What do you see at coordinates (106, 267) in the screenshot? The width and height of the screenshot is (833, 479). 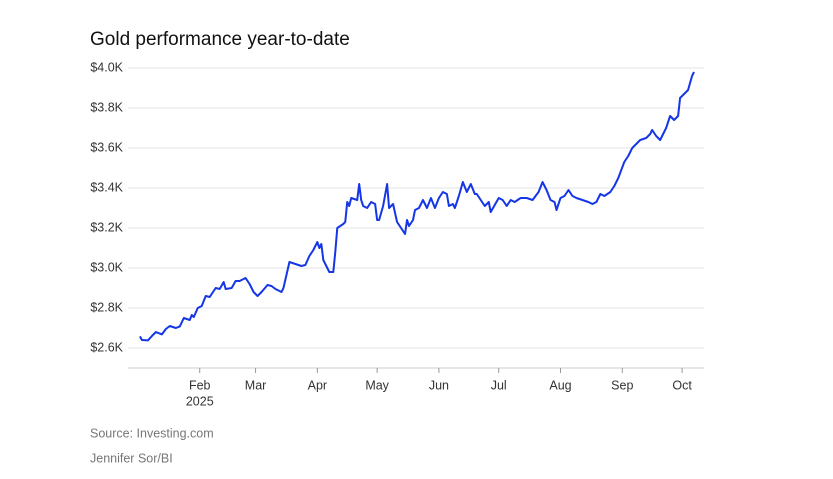 I see `y-tick-label: $3.0K` at bounding box center [106, 267].